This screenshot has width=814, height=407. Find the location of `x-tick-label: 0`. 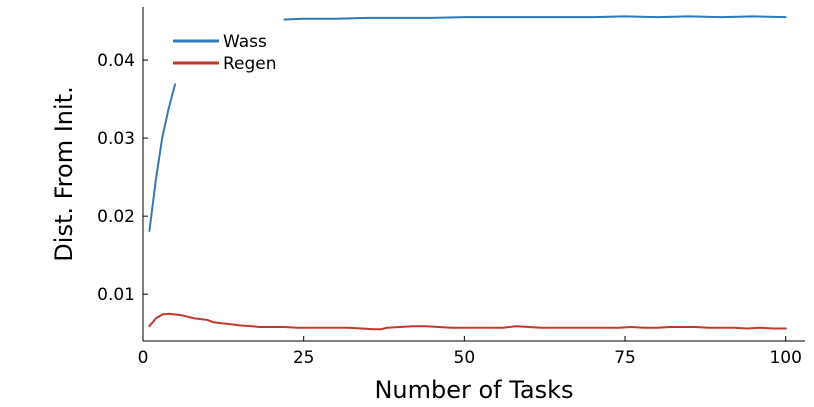

x-tick-label: 0 is located at coordinates (143, 358).